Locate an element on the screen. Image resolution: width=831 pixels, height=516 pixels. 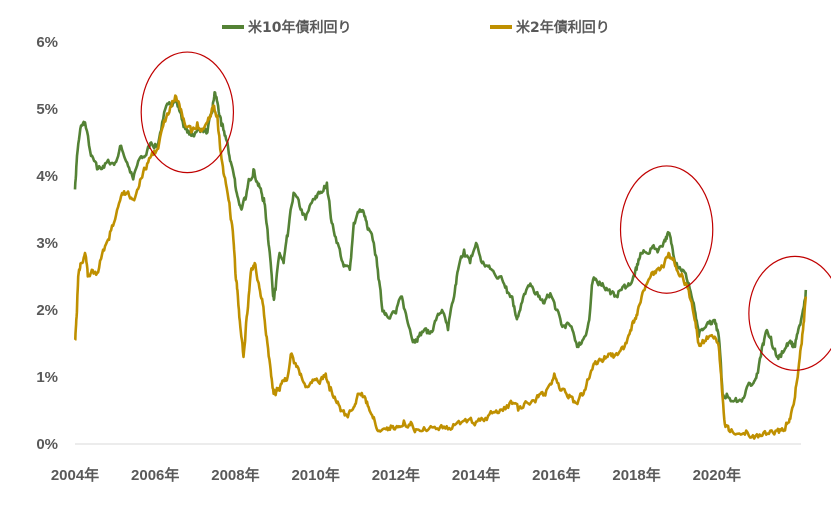
y-tick-label: 5% is located at coordinates (47, 109).